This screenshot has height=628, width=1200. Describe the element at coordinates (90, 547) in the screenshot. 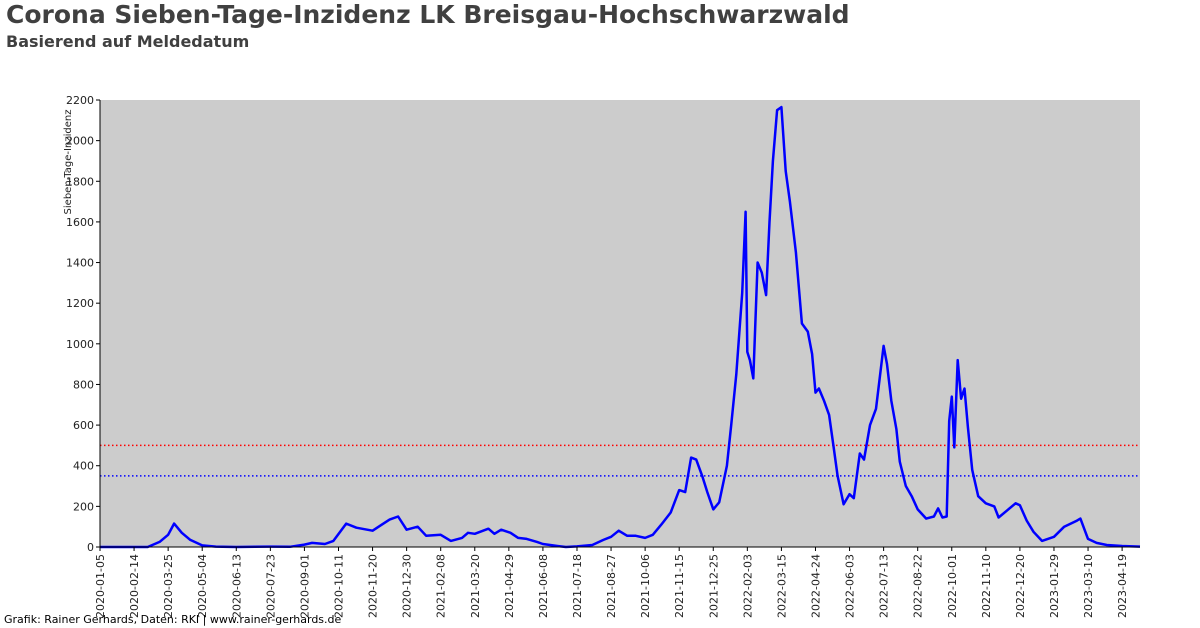

I see `y-tick-label: 0` at that location.